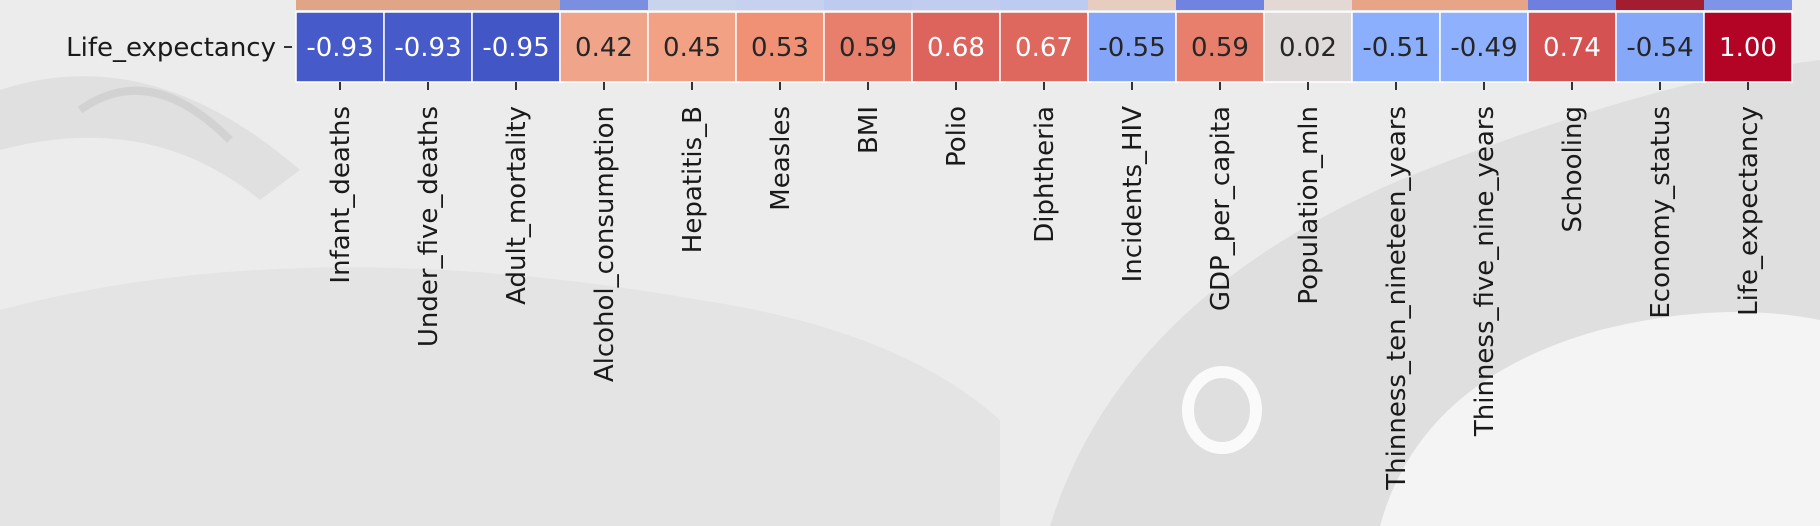  Describe the element at coordinates (429, 226) in the screenshot. I see `column-label: Under_five_deaths` at that location.